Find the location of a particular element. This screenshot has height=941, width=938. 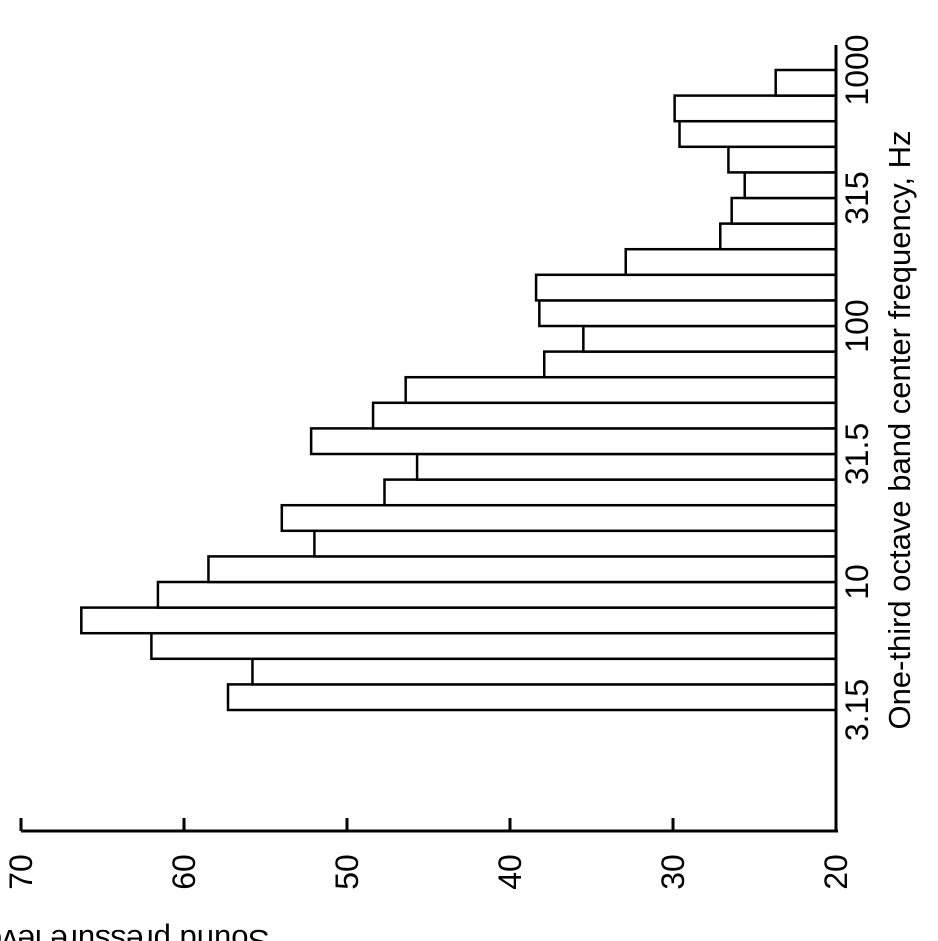

level-tick-label-30: 30 is located at coordinates (673, 872).